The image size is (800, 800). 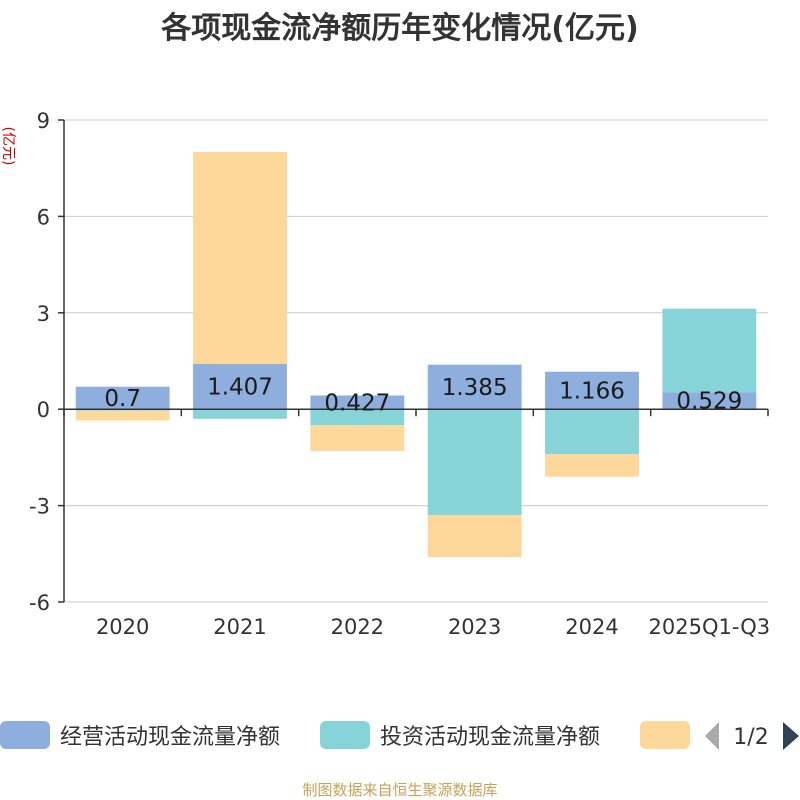 I want to click on data-label: 1.385, so click(x=475, y=388).